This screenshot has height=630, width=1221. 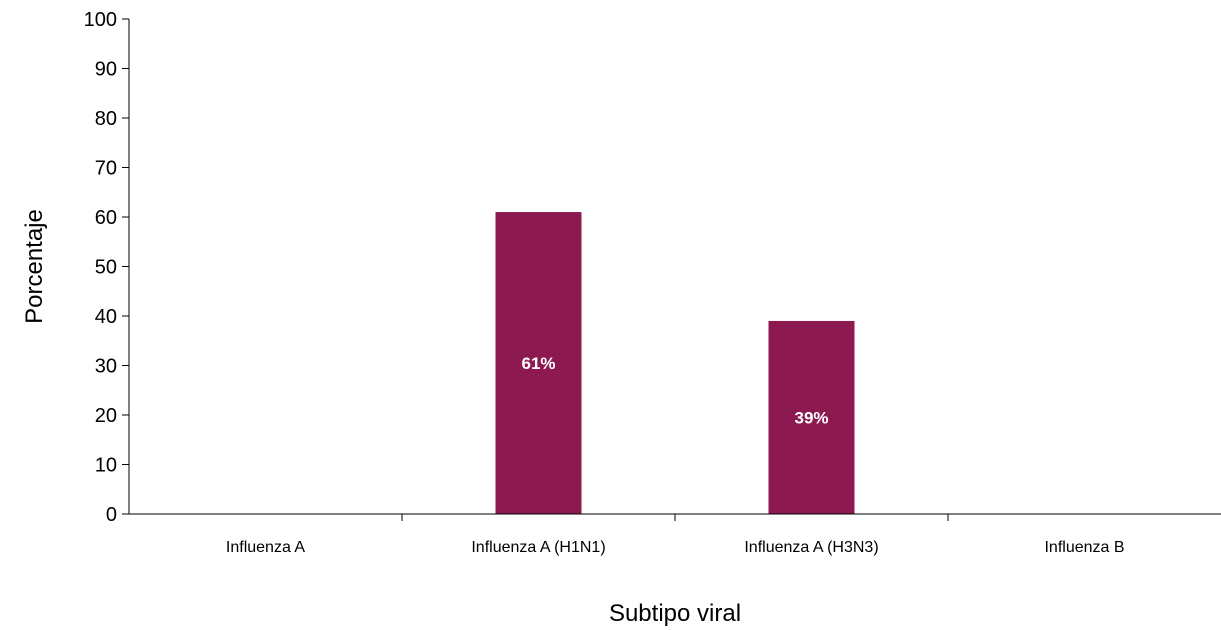 What do you see at coordinates (106, 466) in the screenshot?
I see `y-tick-label: 10` at bounding box center [106, 466].